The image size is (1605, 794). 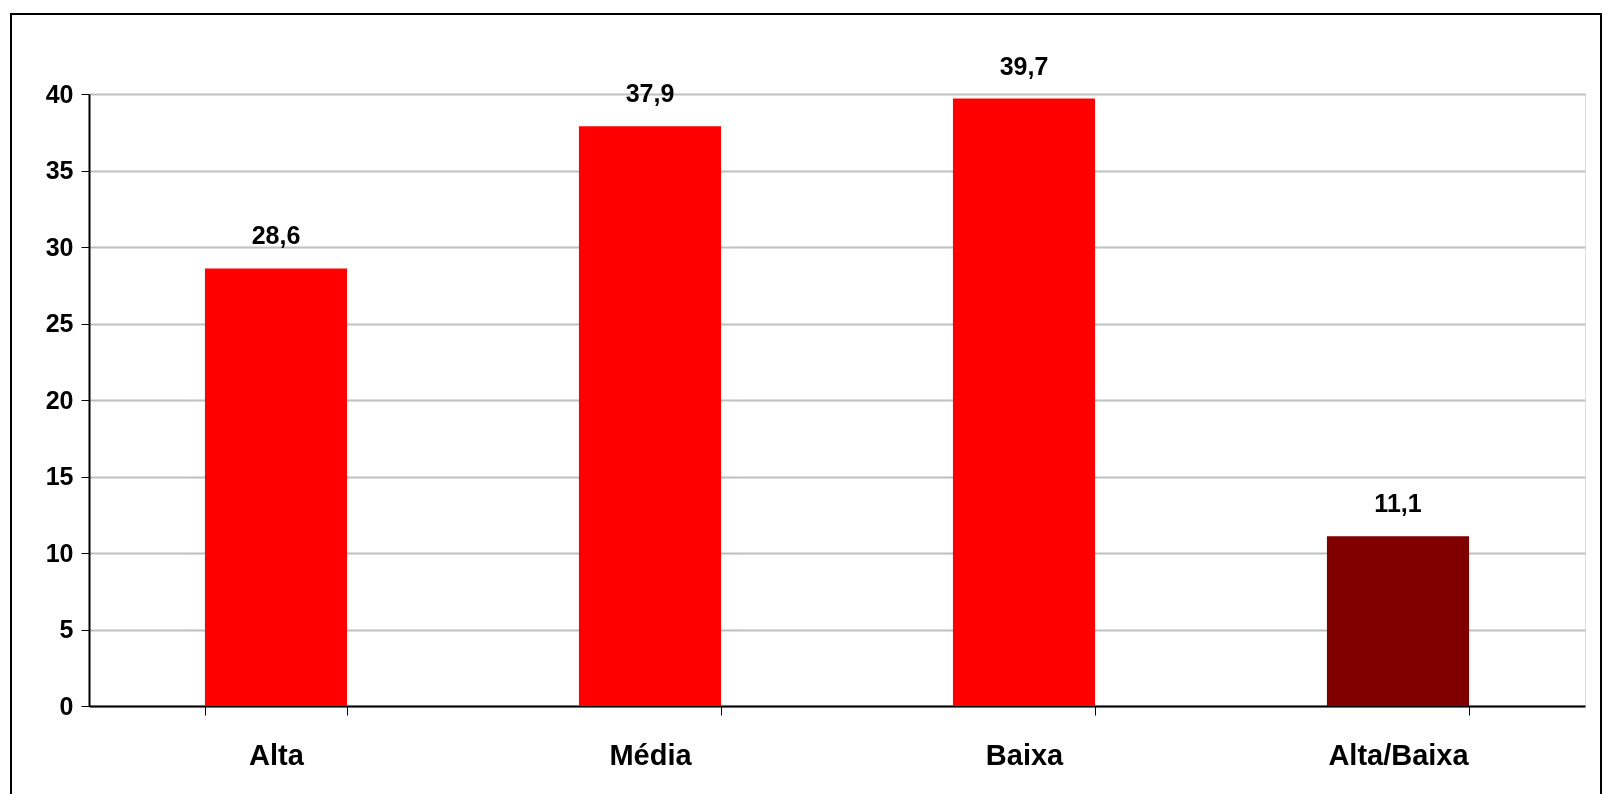 I want to click on x-tick-label: Baixa, so click(x=1025, y=754).